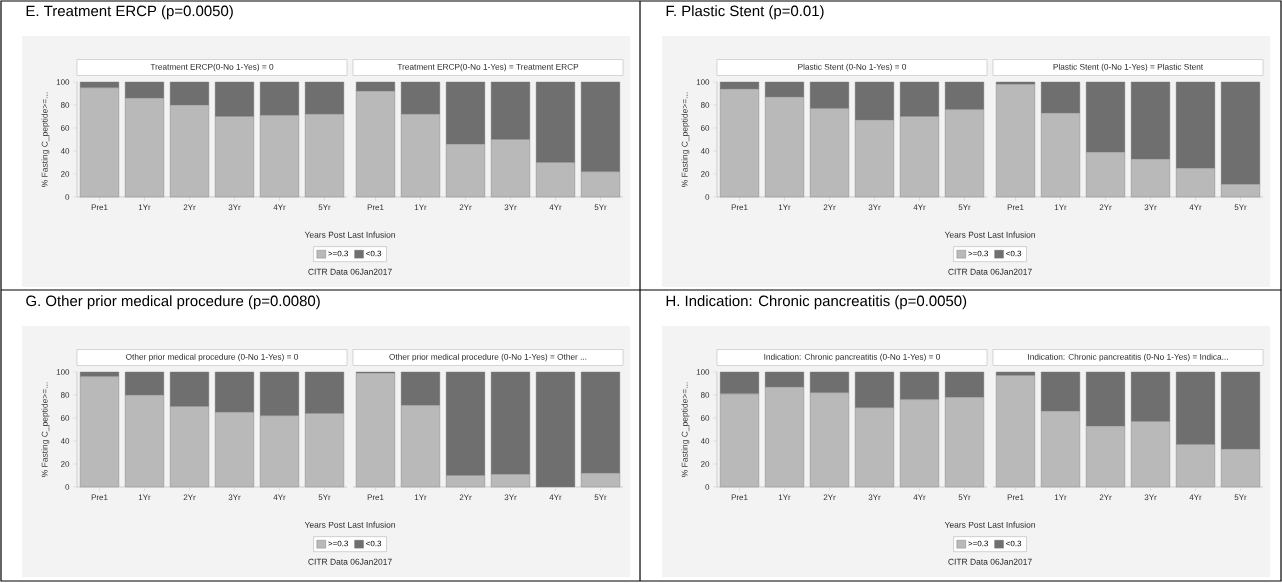  I want to click on chart-title: F. Plastic Stent (p=0.01), so click(745, 12).